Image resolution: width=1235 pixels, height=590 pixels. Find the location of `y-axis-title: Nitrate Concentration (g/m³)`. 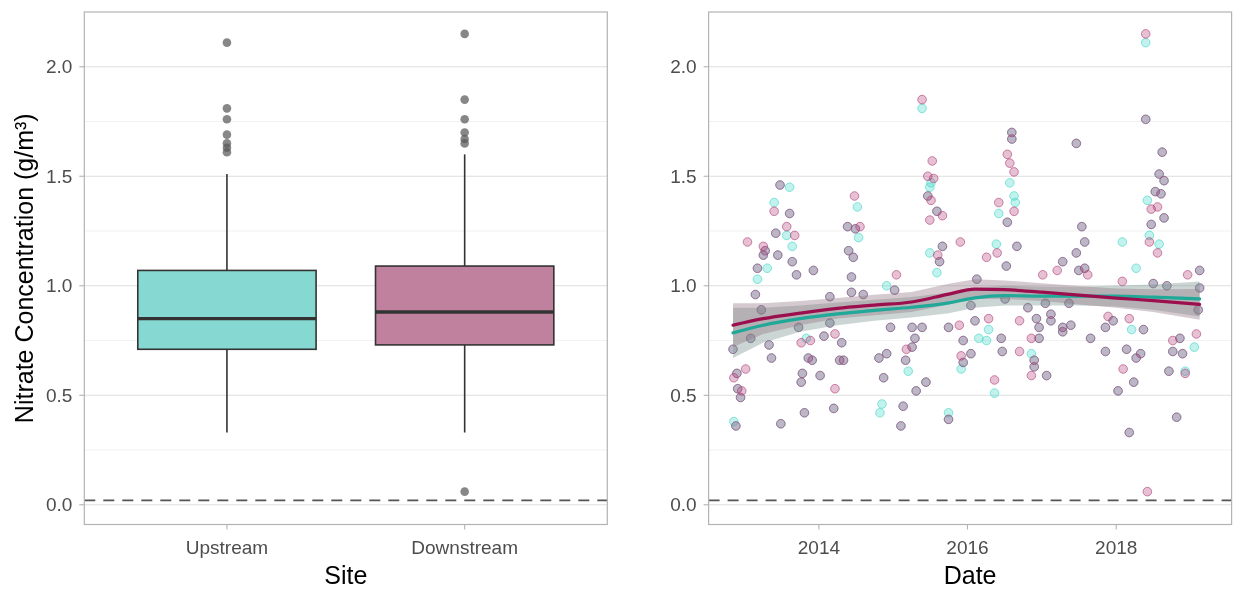

y-axis-title: Nitrate Concentration (g/m³) is located at coordinates (24, 268).